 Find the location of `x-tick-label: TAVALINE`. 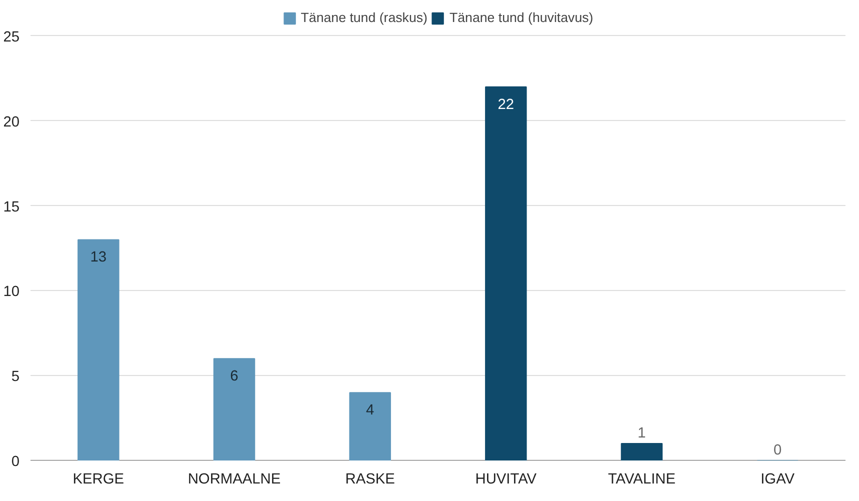

x-tick-label: TAVALINE is located at coordinates (642, 480).